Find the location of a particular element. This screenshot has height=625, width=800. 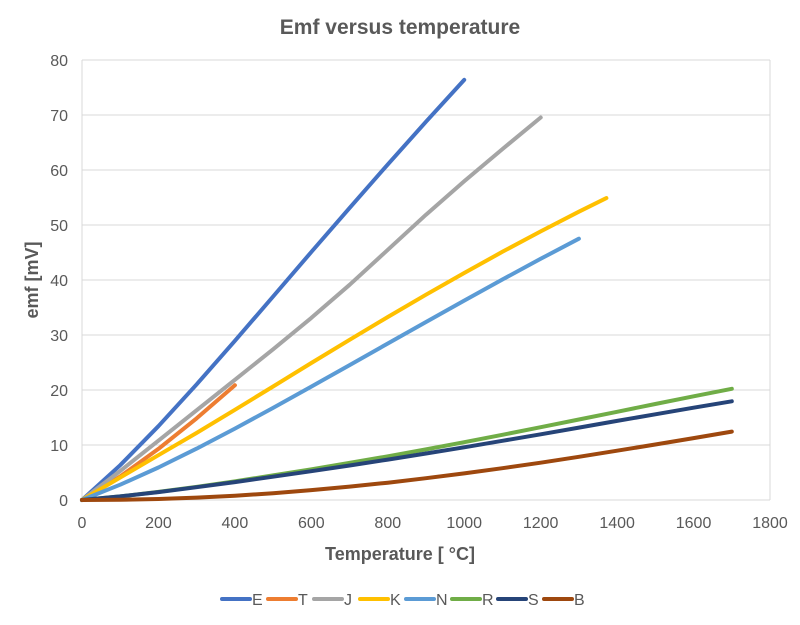

series-line-S is located at coordinates (407, 450).